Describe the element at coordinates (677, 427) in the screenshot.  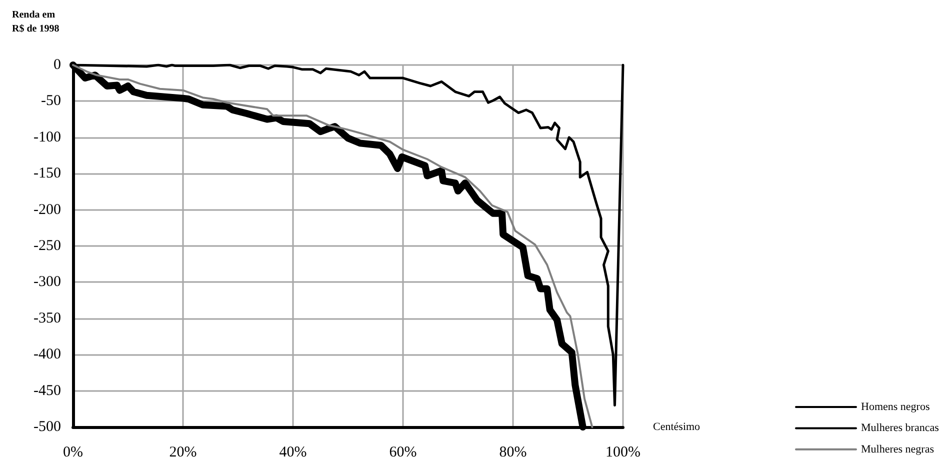
I see `x-axis-title: Centésimo` at that location.